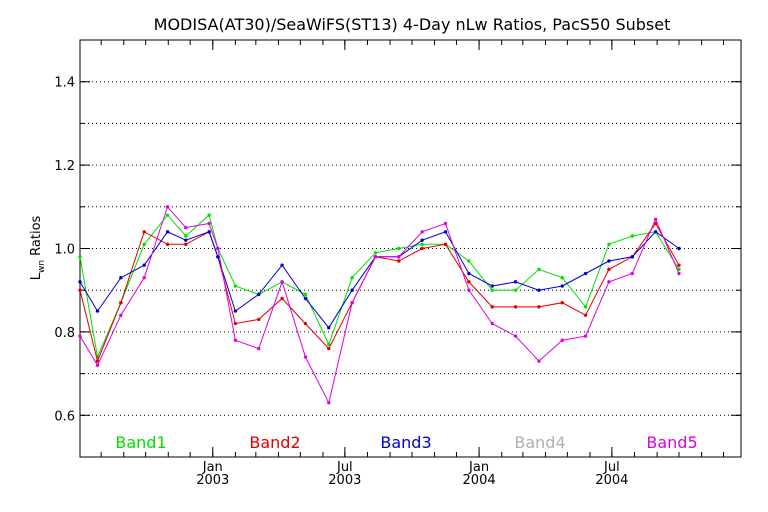 This screenshot has width=768, height=512. What do you see at coordinates (405, 442) in the screenshot?
I see `legend-label-band3: Band3` at bounding box center [405, 442].